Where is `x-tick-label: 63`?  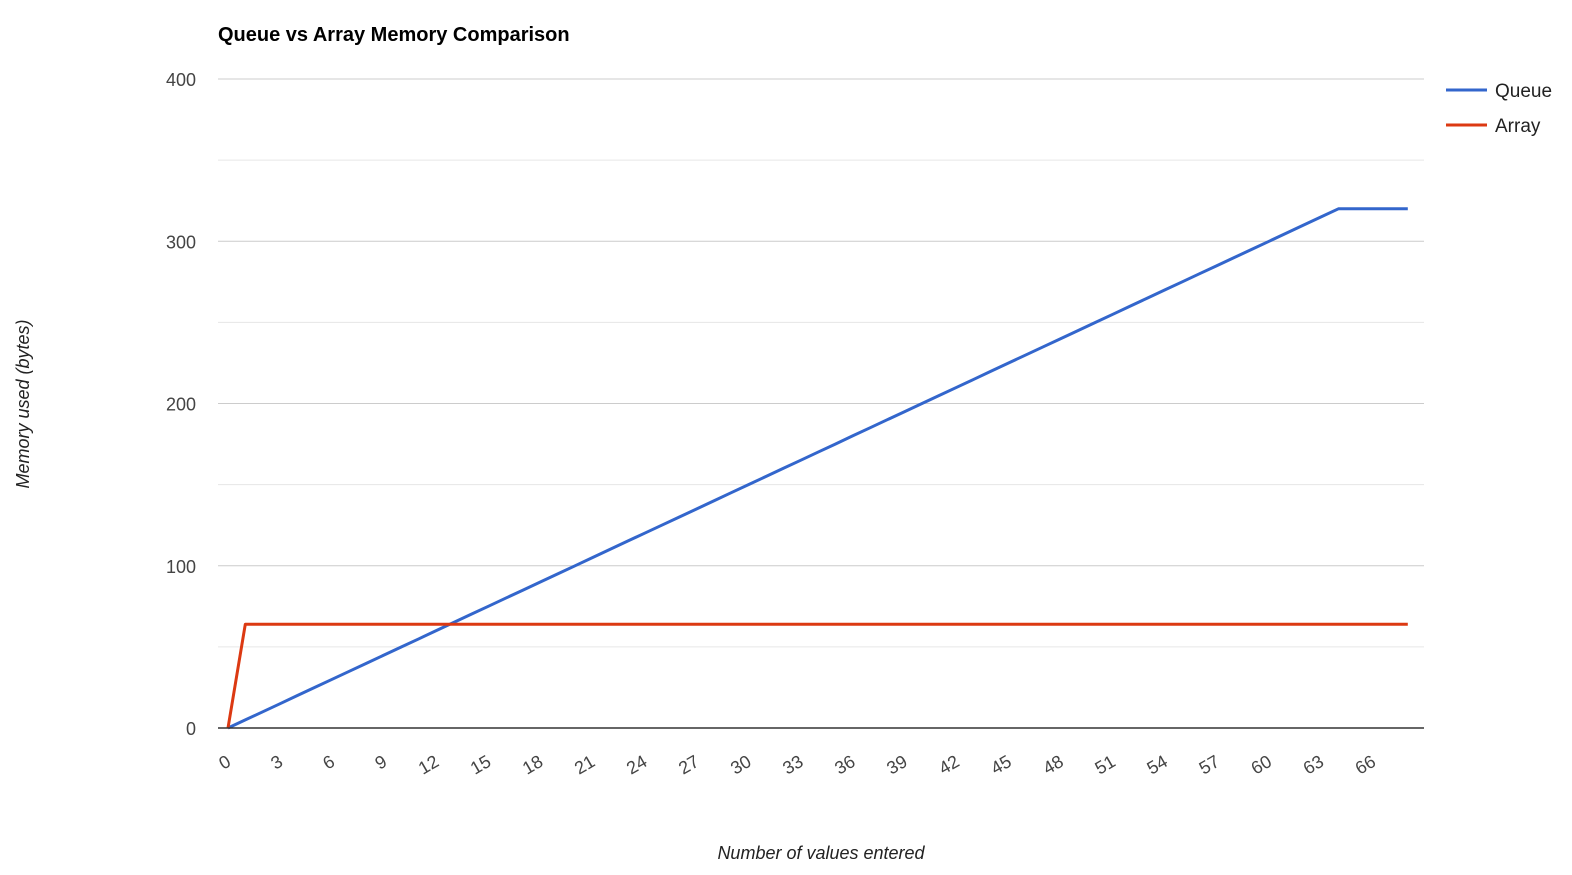
x-tick-label: 63 is located at coordinates (1313, 764).